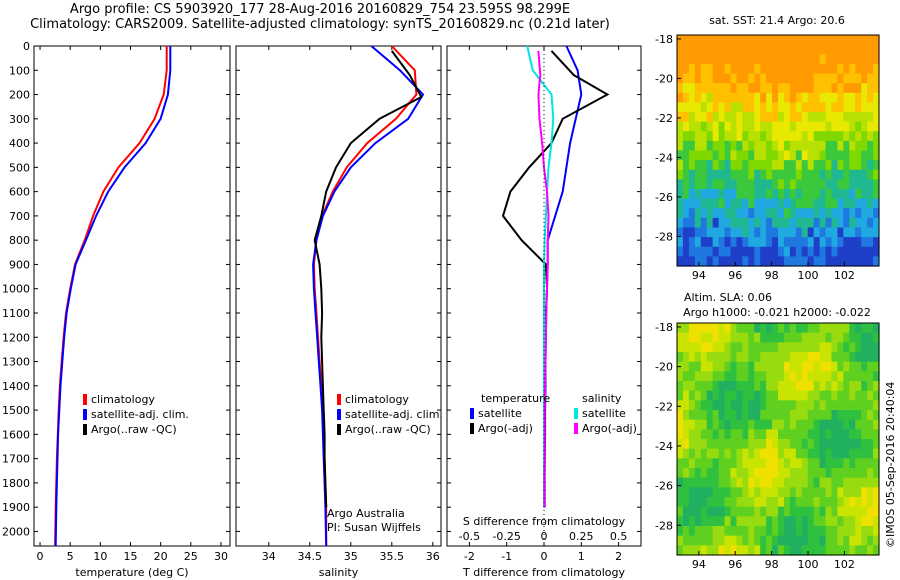 This screenshot has width=900, height=580. What do you see at coordinates (366, 513) in the screenshot?
I see `annotation-line: Argo Australia` at bounding box center [366, 513].